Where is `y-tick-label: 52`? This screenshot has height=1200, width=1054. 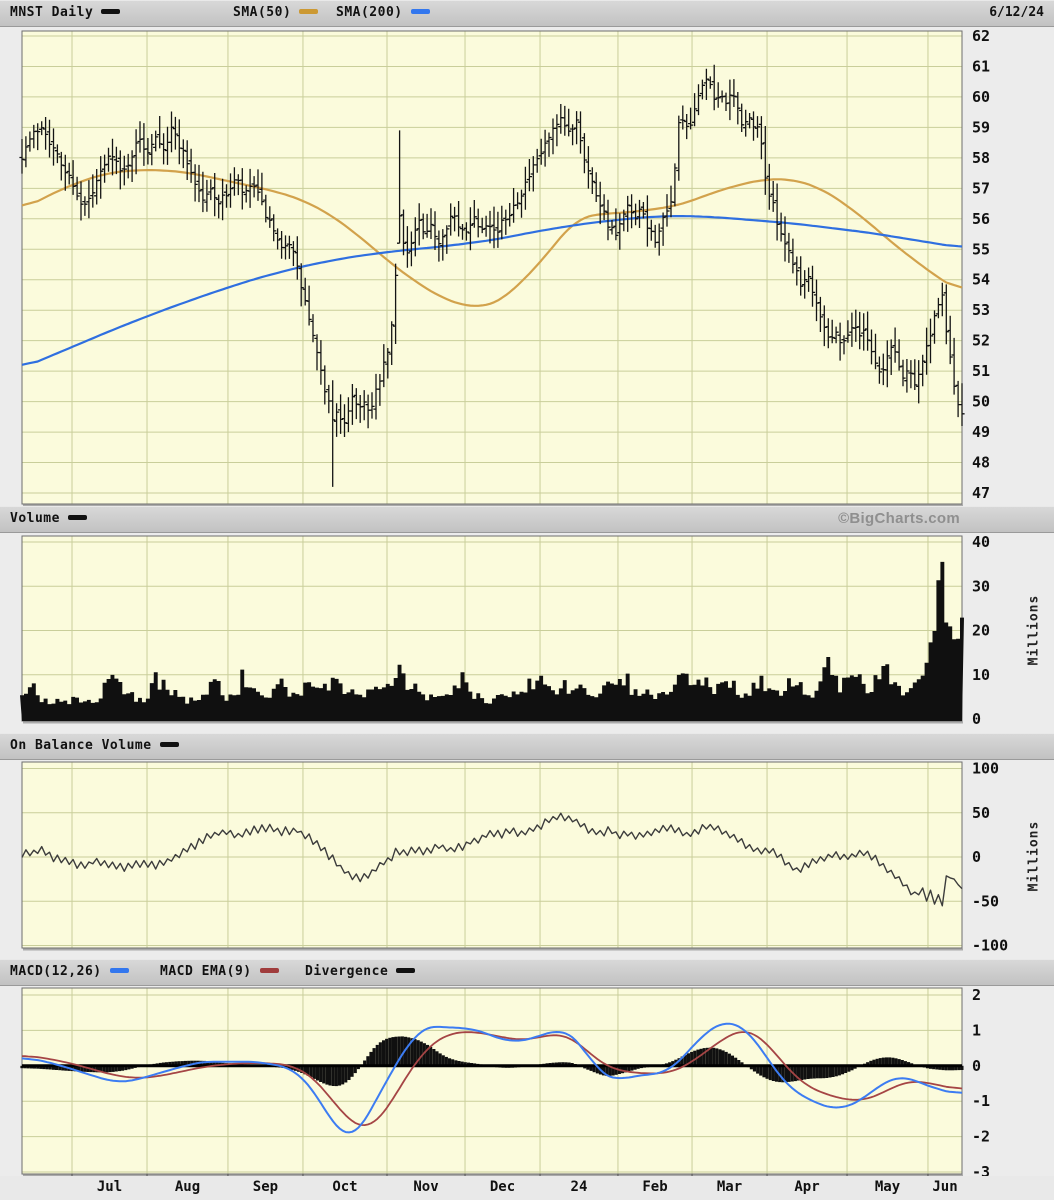
y-tick-label: 52 is located at coordinates (981, 341).